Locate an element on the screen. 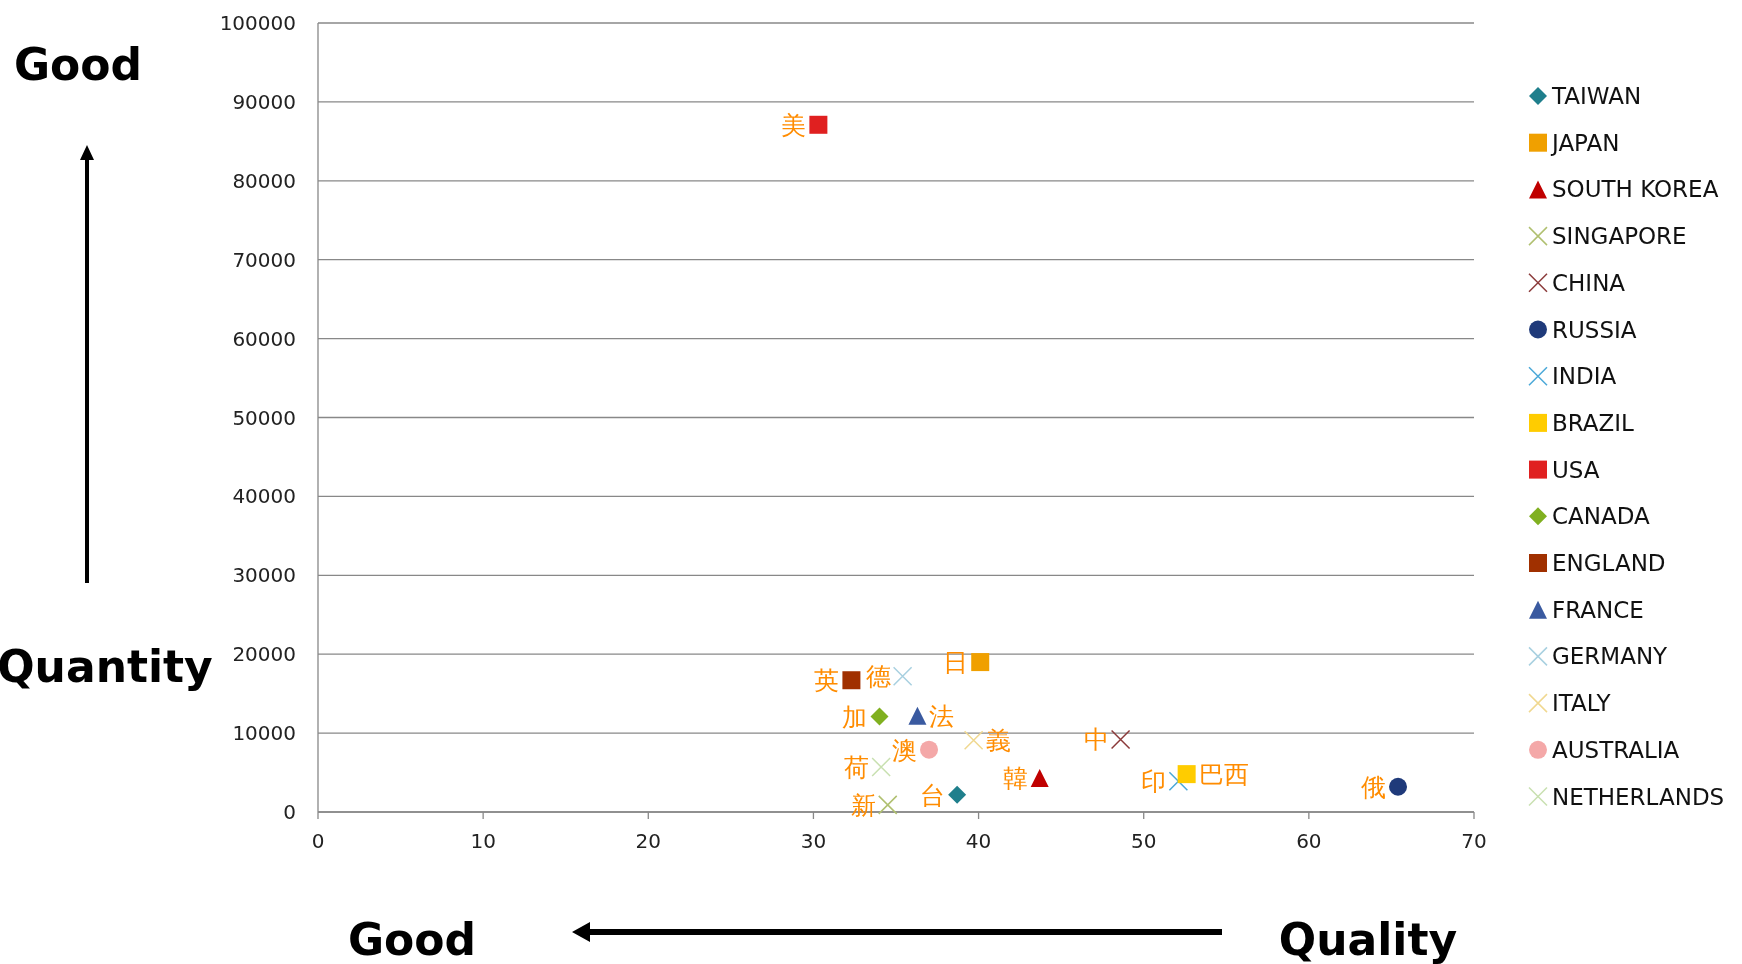 The height and width of the screenshot is (964, 1742). legend-label: CHINA is located at coordinates (1589, 282).